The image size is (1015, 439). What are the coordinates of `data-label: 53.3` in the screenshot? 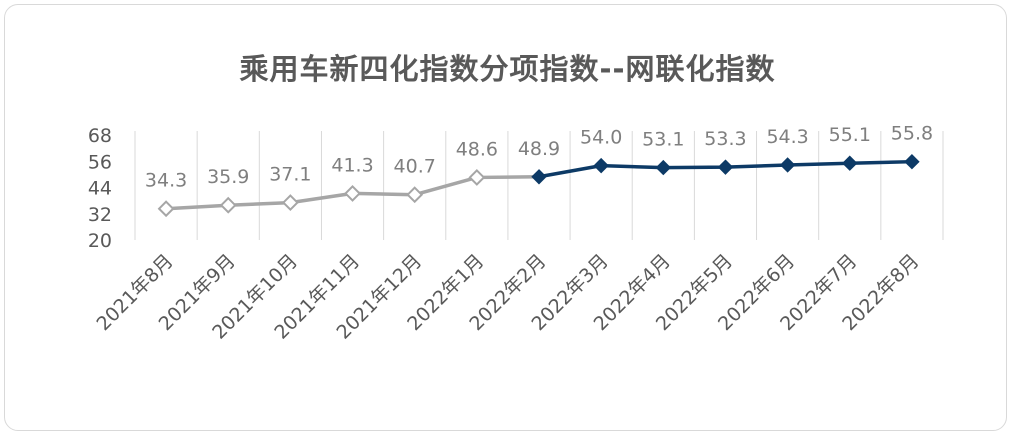 It's located at (725, 139).